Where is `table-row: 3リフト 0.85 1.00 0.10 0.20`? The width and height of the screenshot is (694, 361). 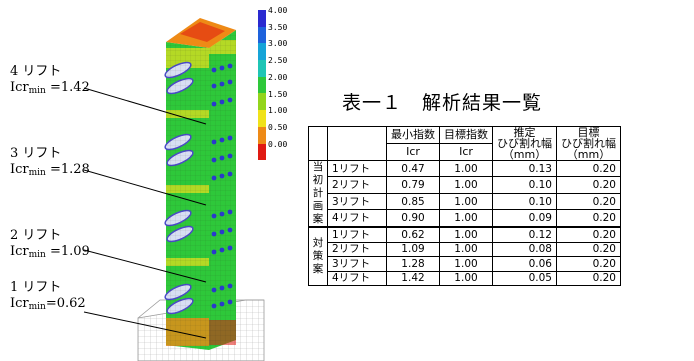 table-row: 3リフト 0.85 1.00 0.10 0.20 is located at coordinates (465, 201).